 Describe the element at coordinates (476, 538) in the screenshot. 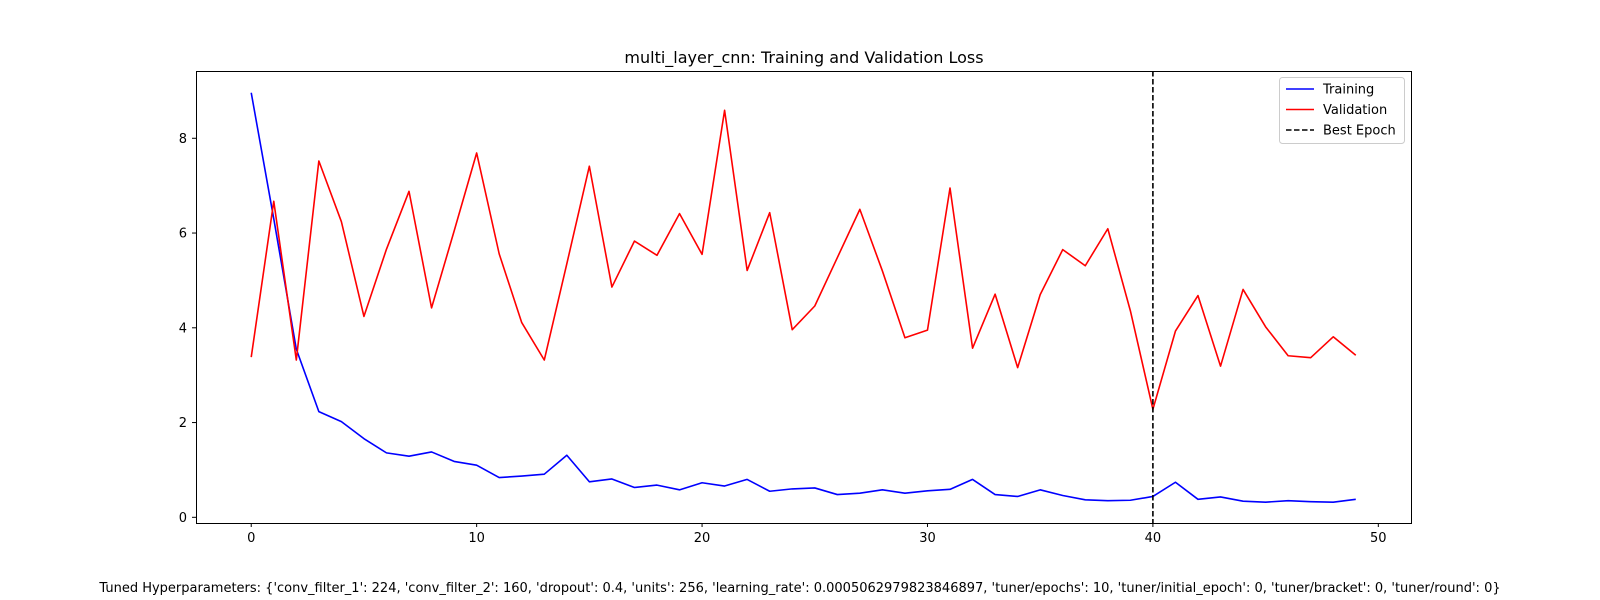

I see `x-tick-label: 10` at that location.